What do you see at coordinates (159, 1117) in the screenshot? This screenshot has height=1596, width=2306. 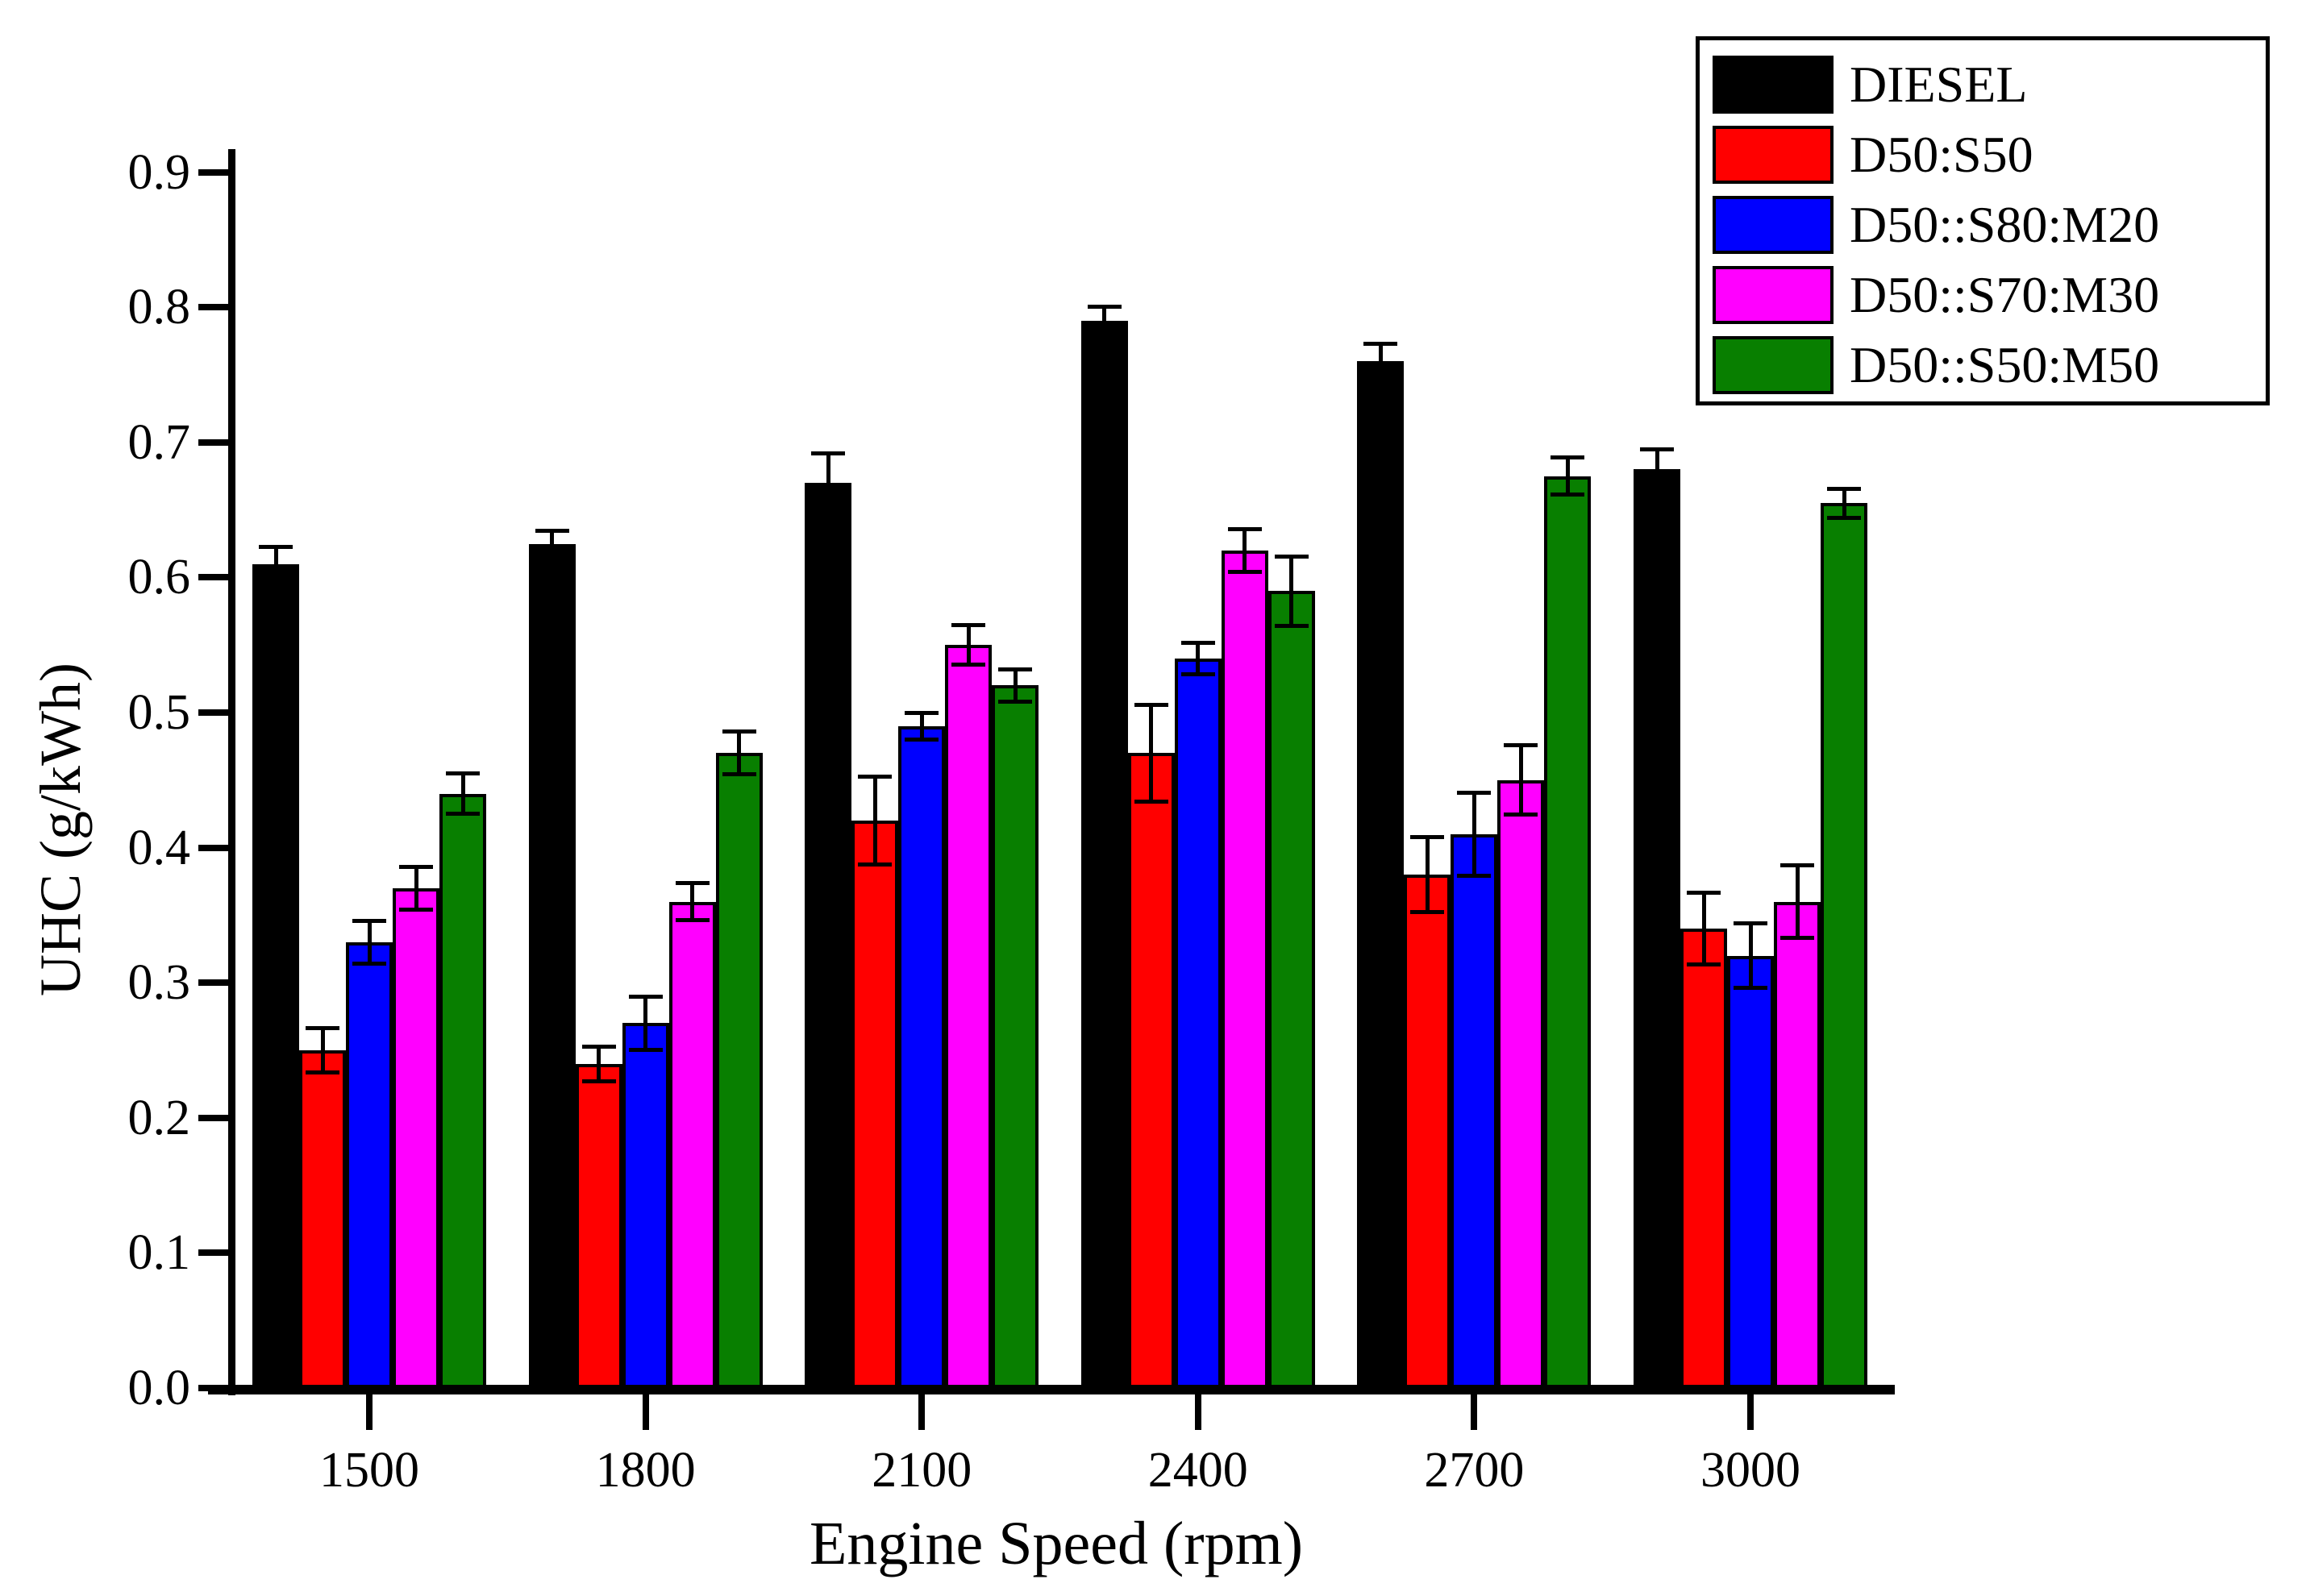 I see `y-tick-label: 0.2` at bounding box center [159, 1117].